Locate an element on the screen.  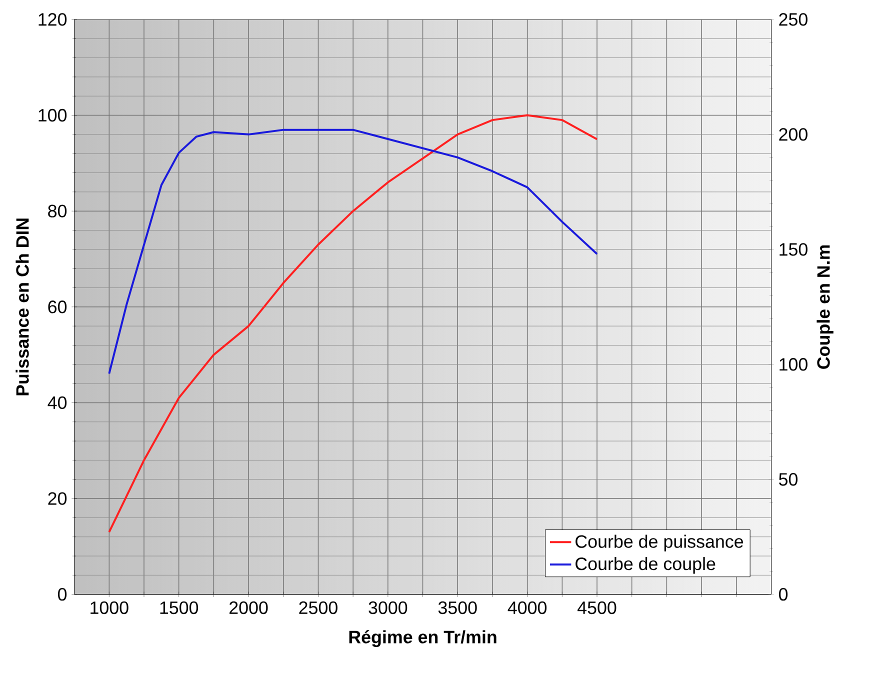
y-tick-label: 100 is located at coordinates (52, 115).